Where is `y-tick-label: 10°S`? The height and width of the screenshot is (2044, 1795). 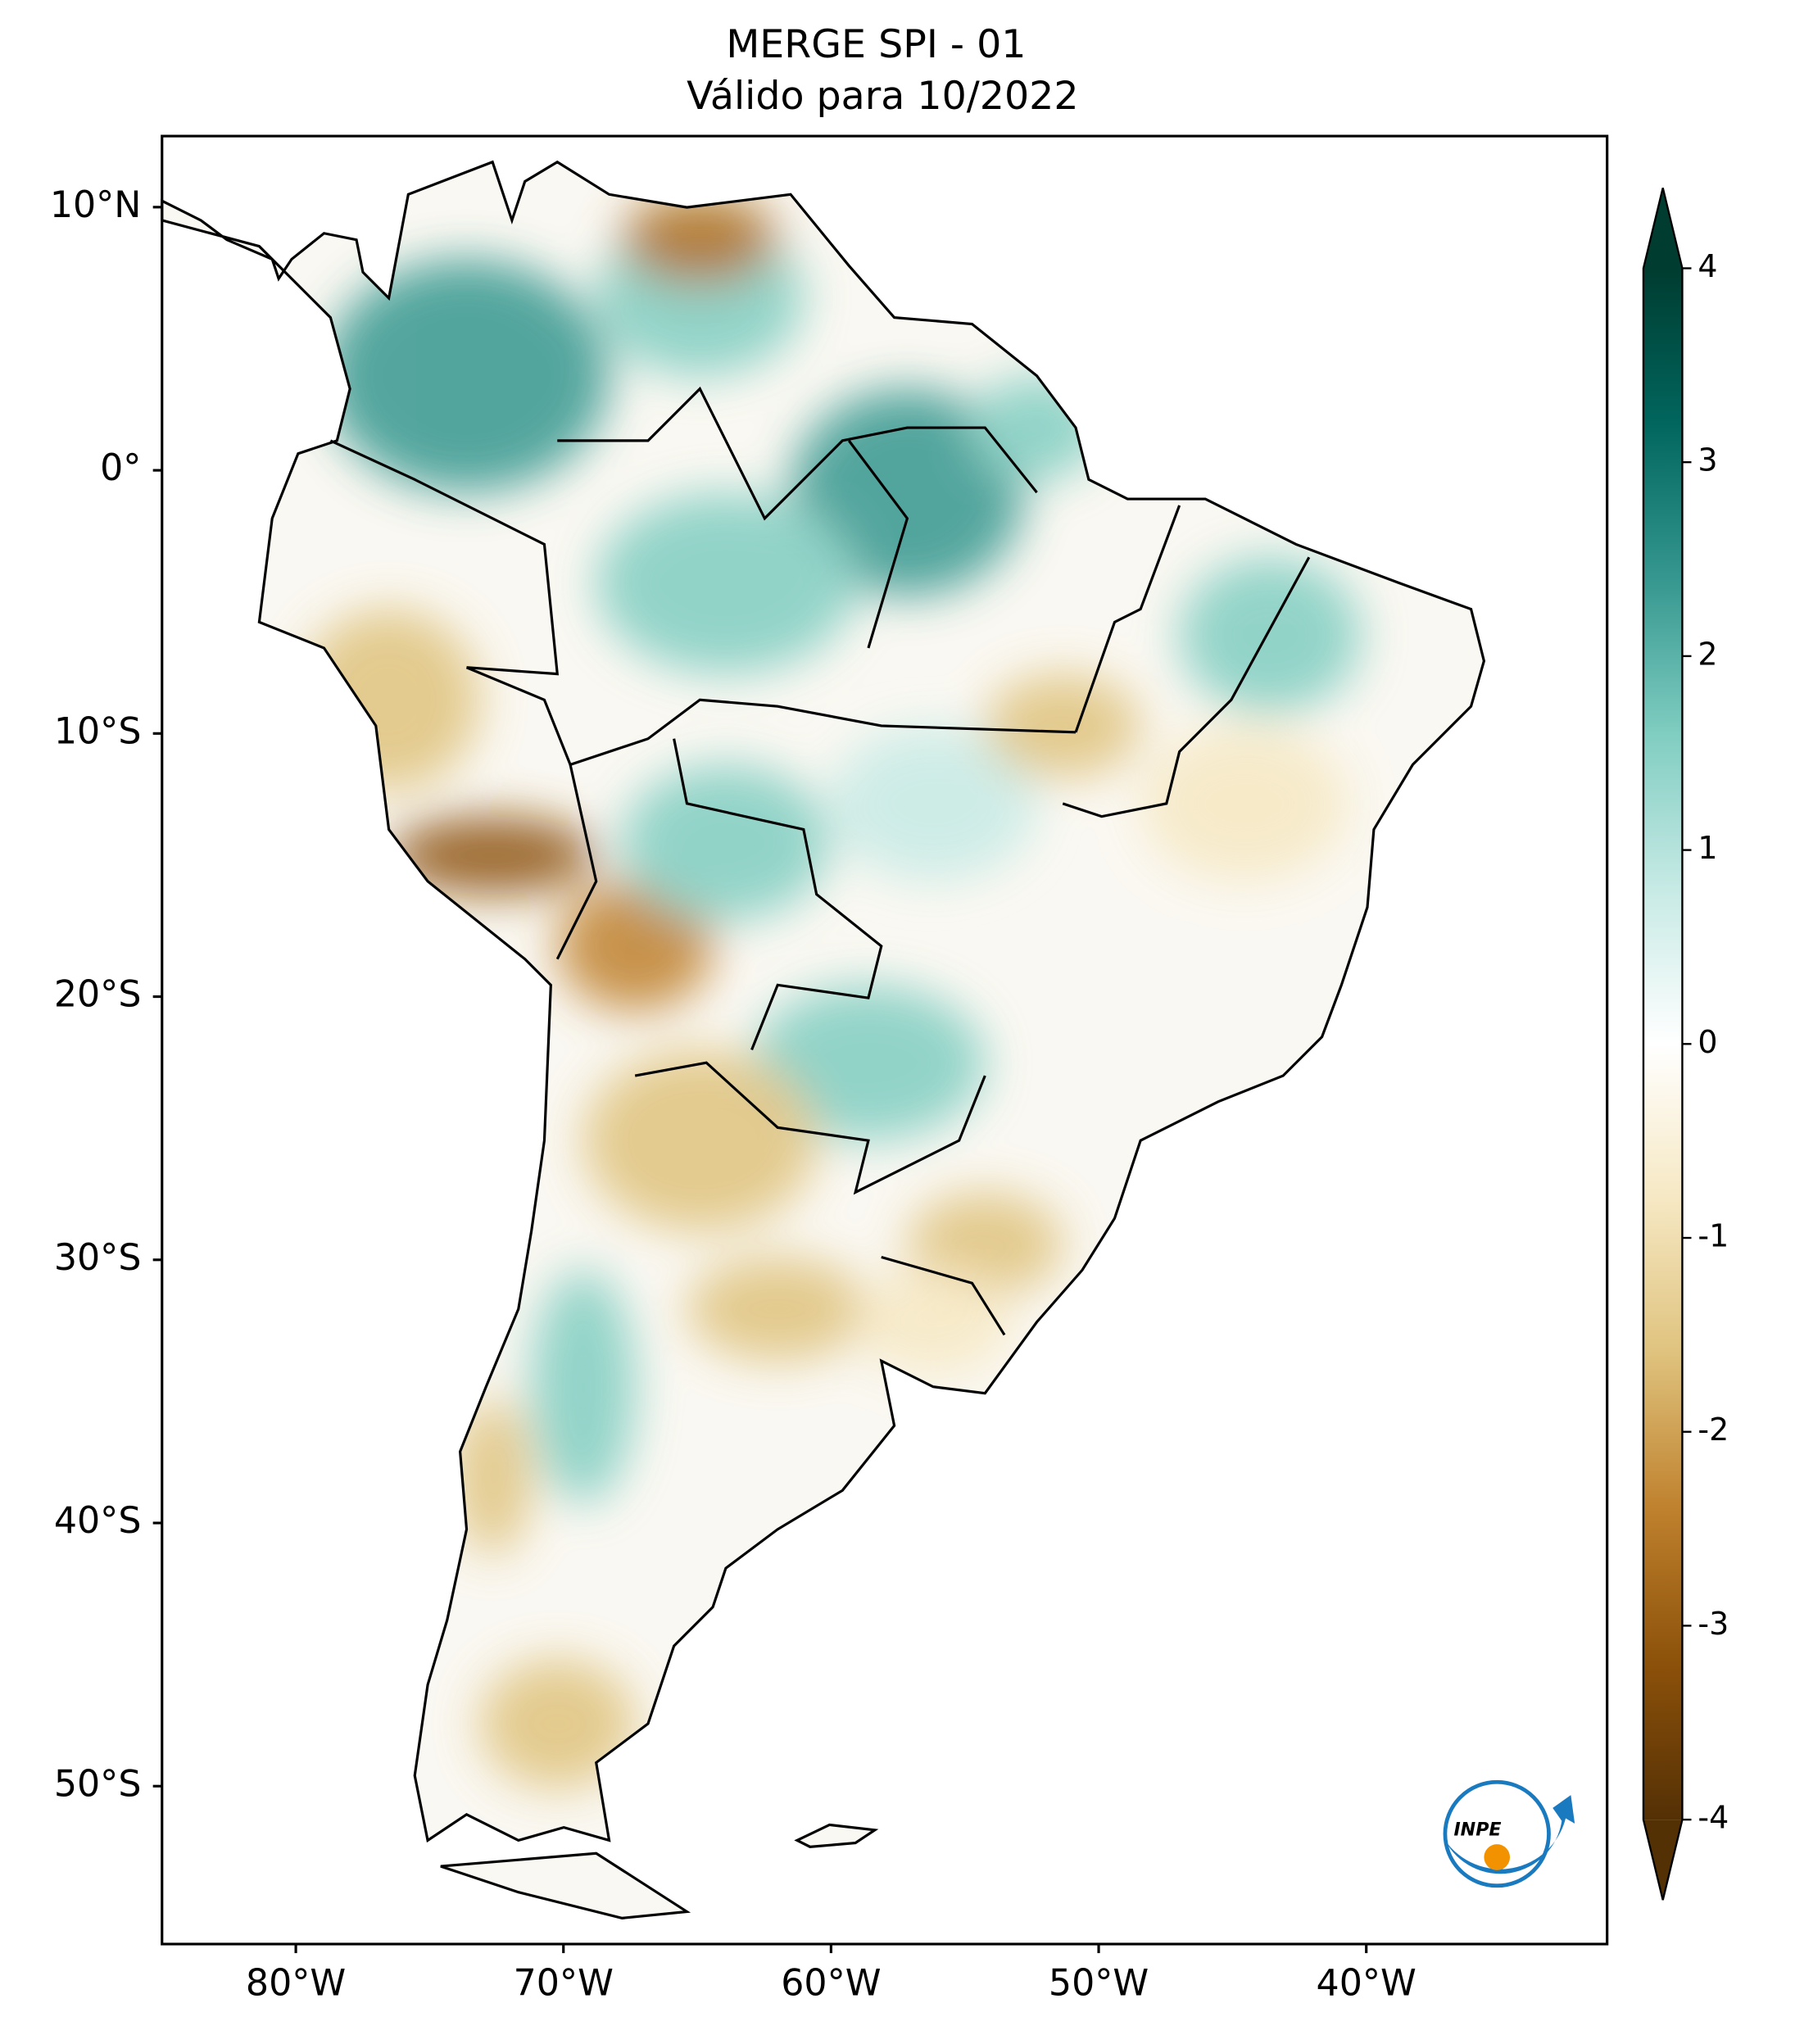 y-tick-label: 10°S is located at coordinates (98, 731).